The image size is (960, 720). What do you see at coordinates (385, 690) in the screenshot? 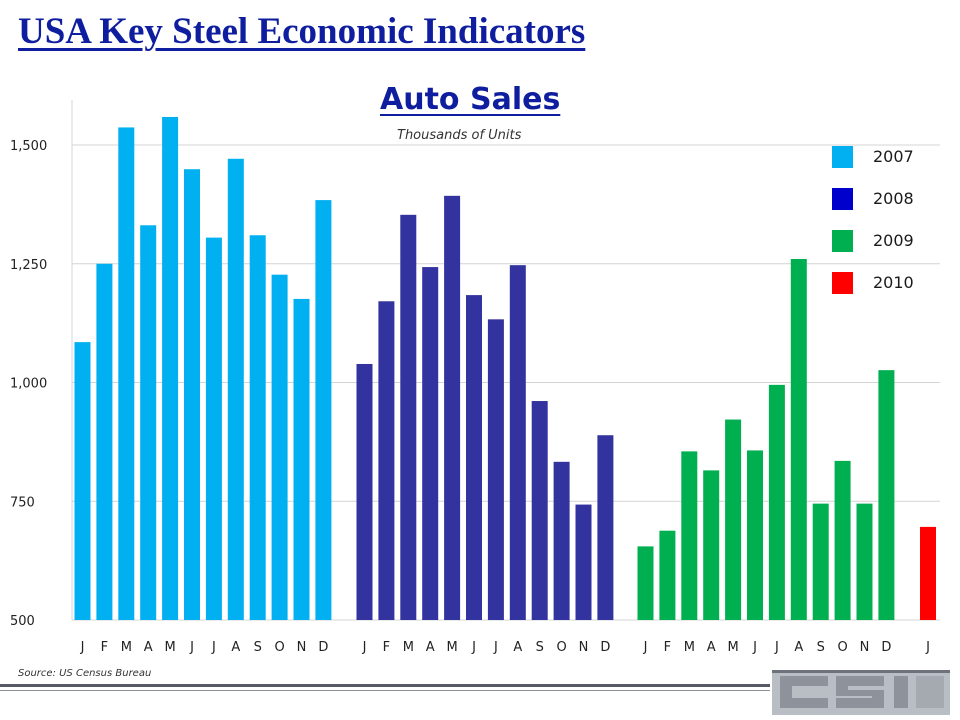
I see `footer-rule-thin` at bounding box center [385, 690].